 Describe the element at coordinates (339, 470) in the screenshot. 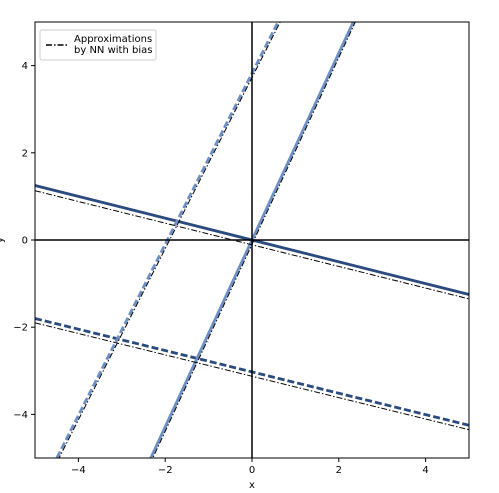

I see `x-tick-label: 2` at that location.